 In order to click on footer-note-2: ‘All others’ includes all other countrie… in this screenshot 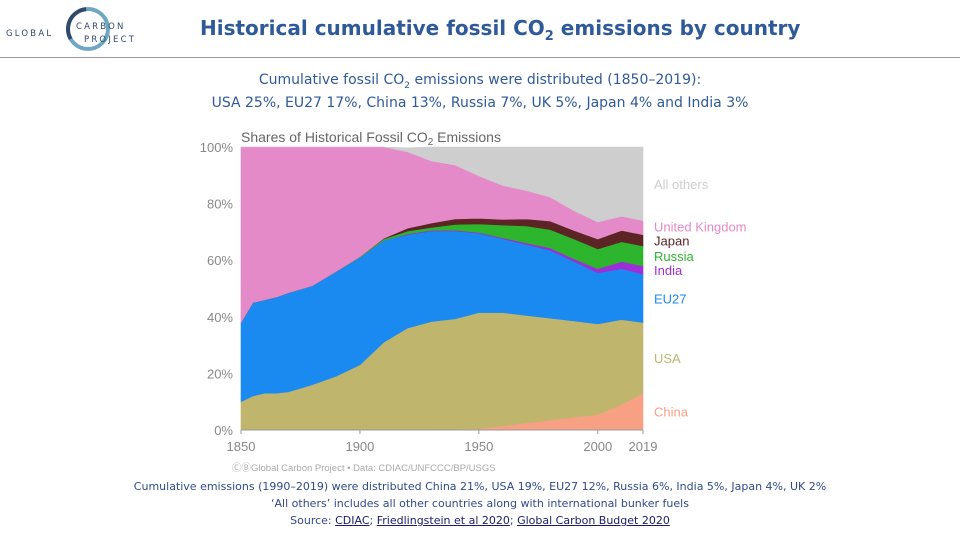, I will do `click(480, 503)`.